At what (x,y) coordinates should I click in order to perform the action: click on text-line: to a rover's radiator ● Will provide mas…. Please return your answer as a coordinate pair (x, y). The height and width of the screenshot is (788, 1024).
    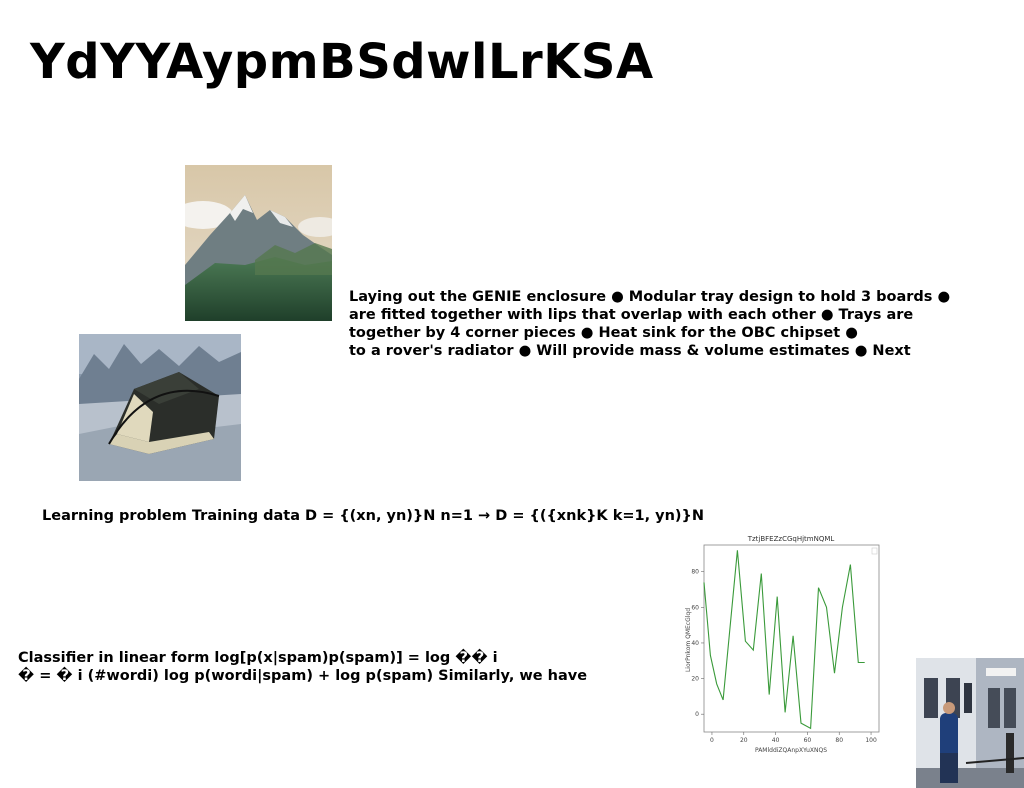
    Looking at the image, I should click on (630, 351).